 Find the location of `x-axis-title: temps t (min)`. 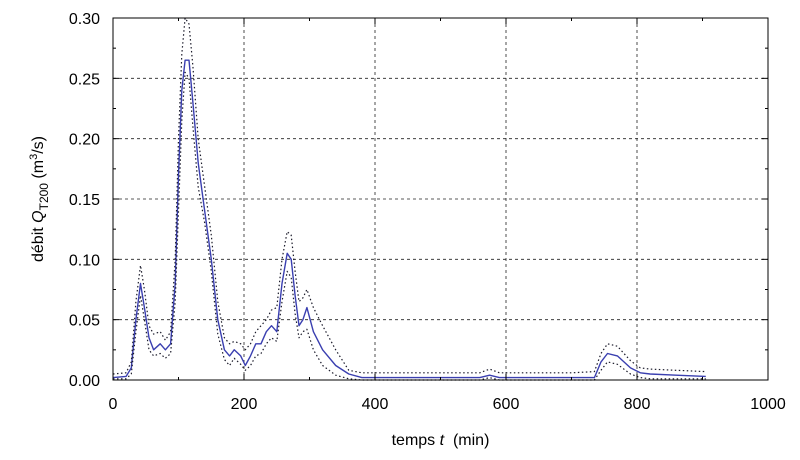

x-axis-title: temps t (min) is located at coordinates (441, 440).